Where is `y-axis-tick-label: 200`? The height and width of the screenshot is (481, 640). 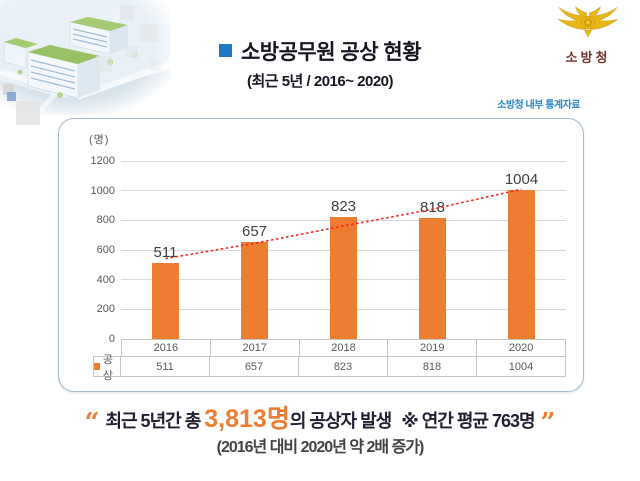 y-axis-tick-label: 200 is located at coordinates (105, 309).